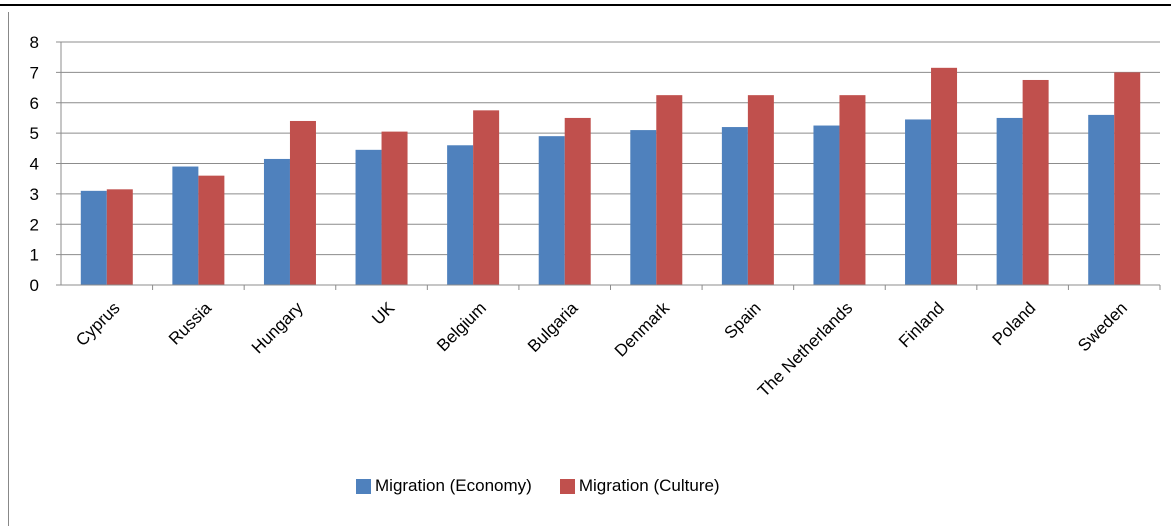 This screenshot has height=526, width=1171. I want to click on x-tick-label: UK, so click(383, 313).